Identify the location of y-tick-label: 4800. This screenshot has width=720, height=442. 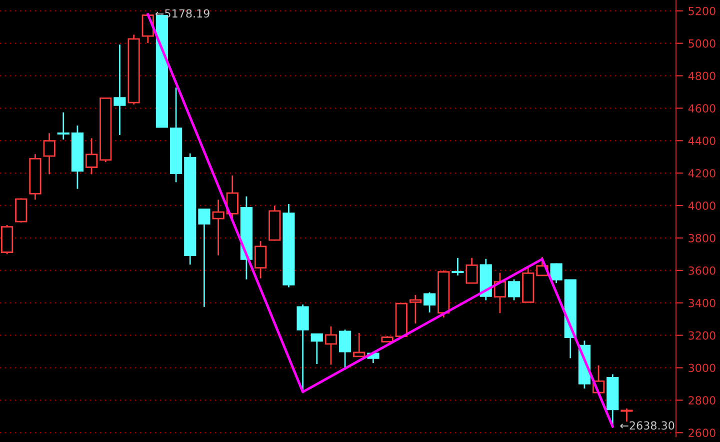
(702, 76).